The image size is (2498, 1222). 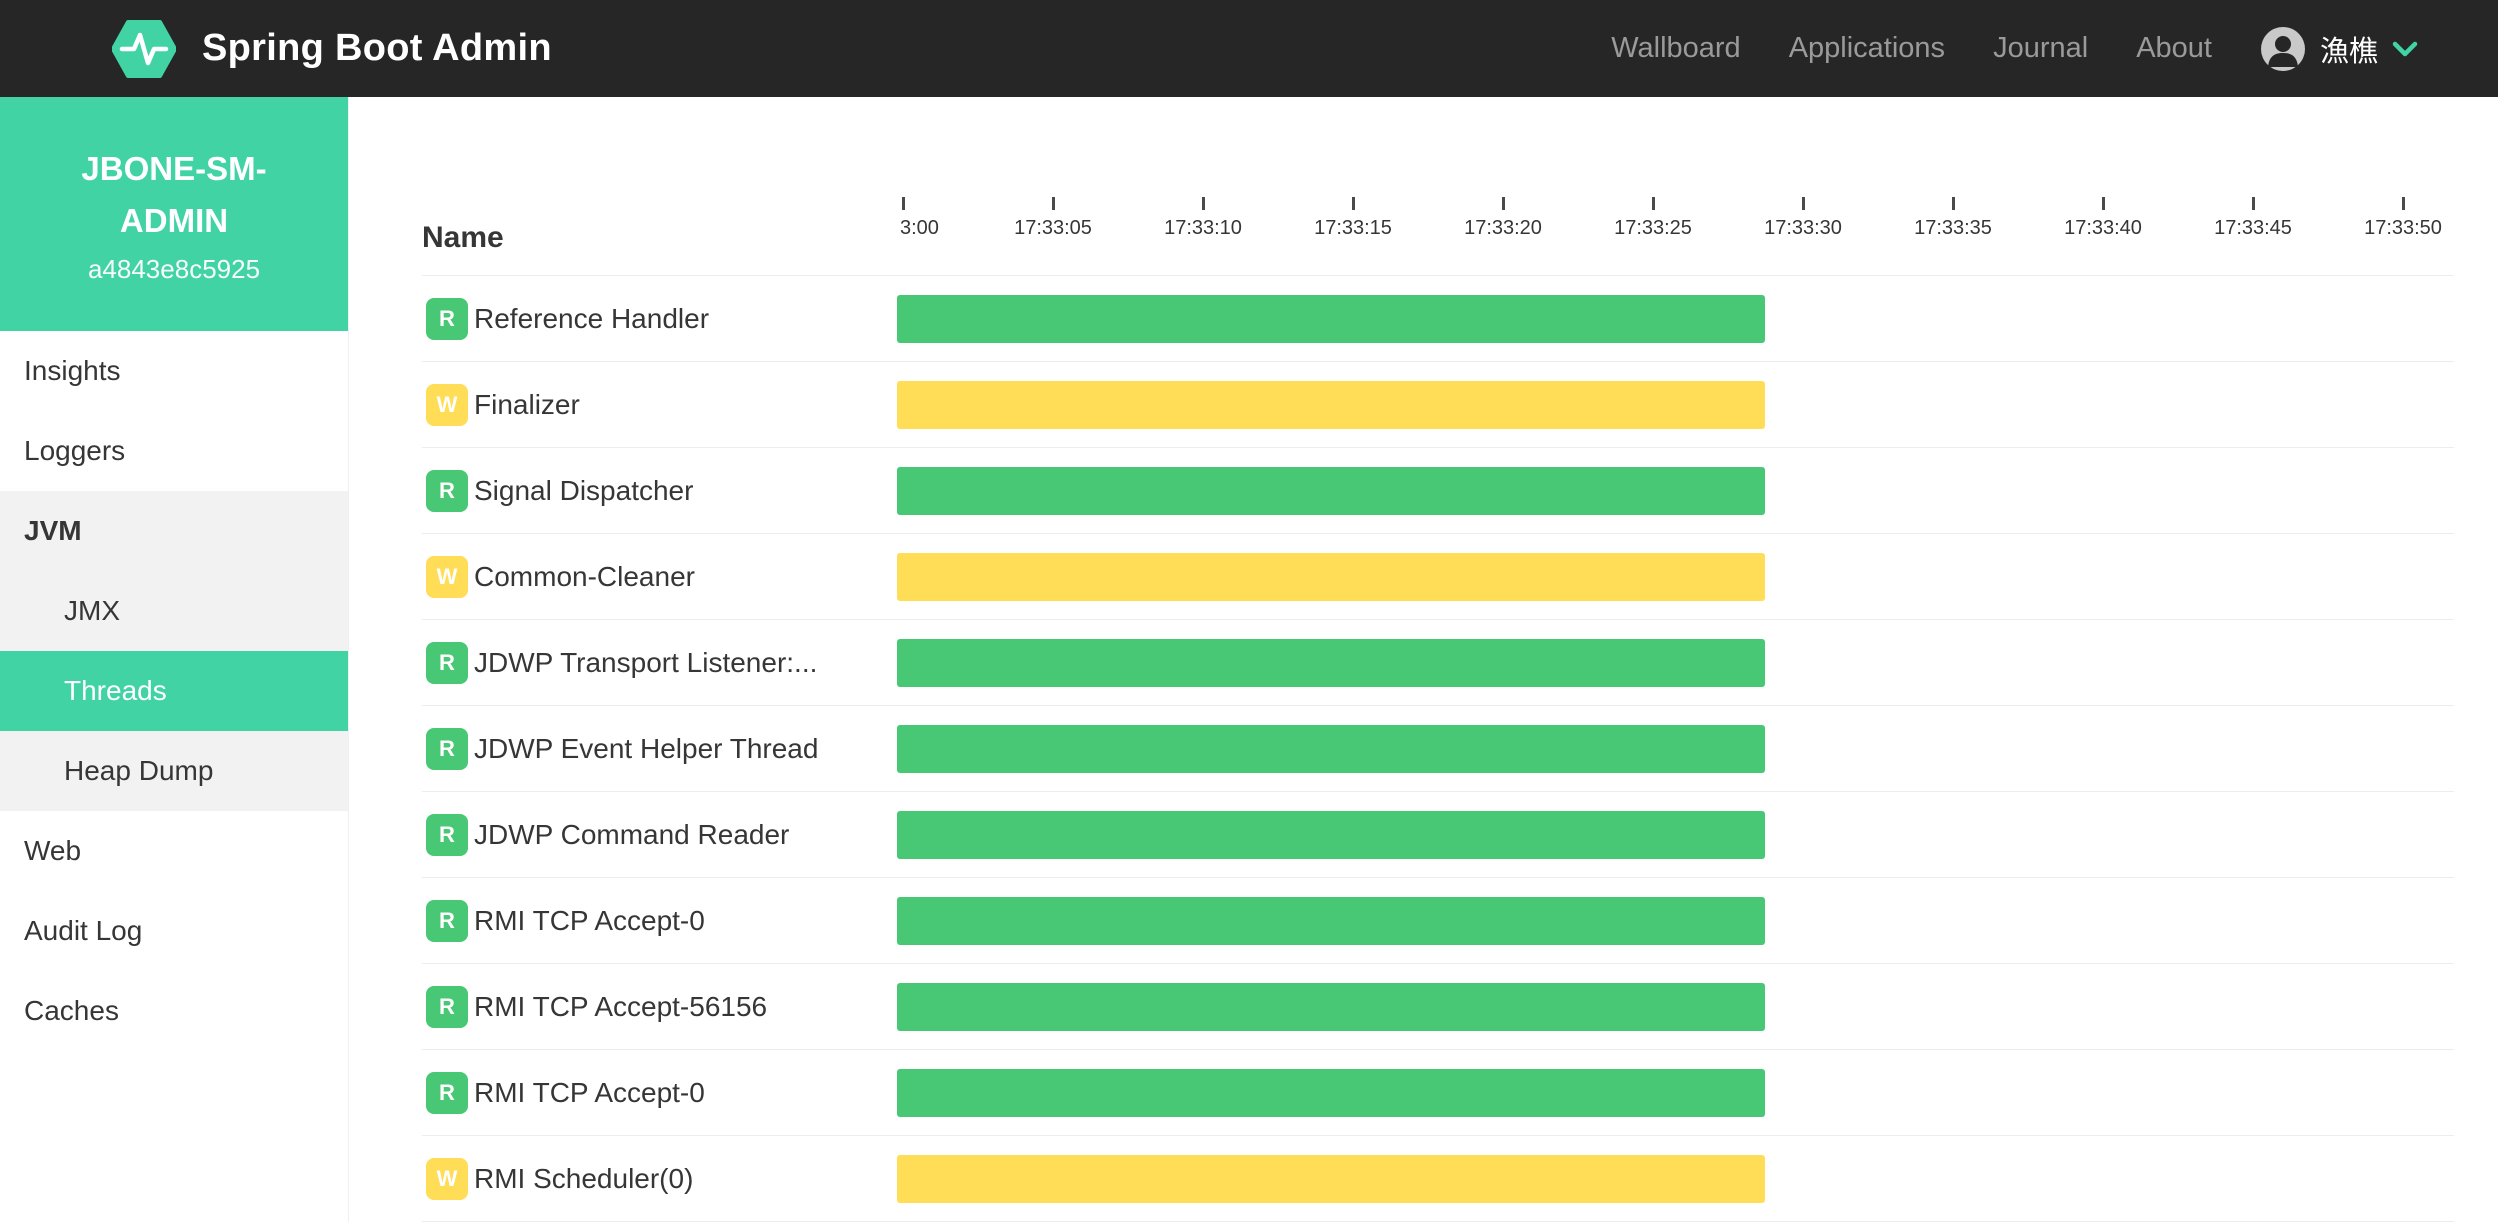 I want to click on thread-row: W Common-Cleaner, so click(x=1438, y=577).